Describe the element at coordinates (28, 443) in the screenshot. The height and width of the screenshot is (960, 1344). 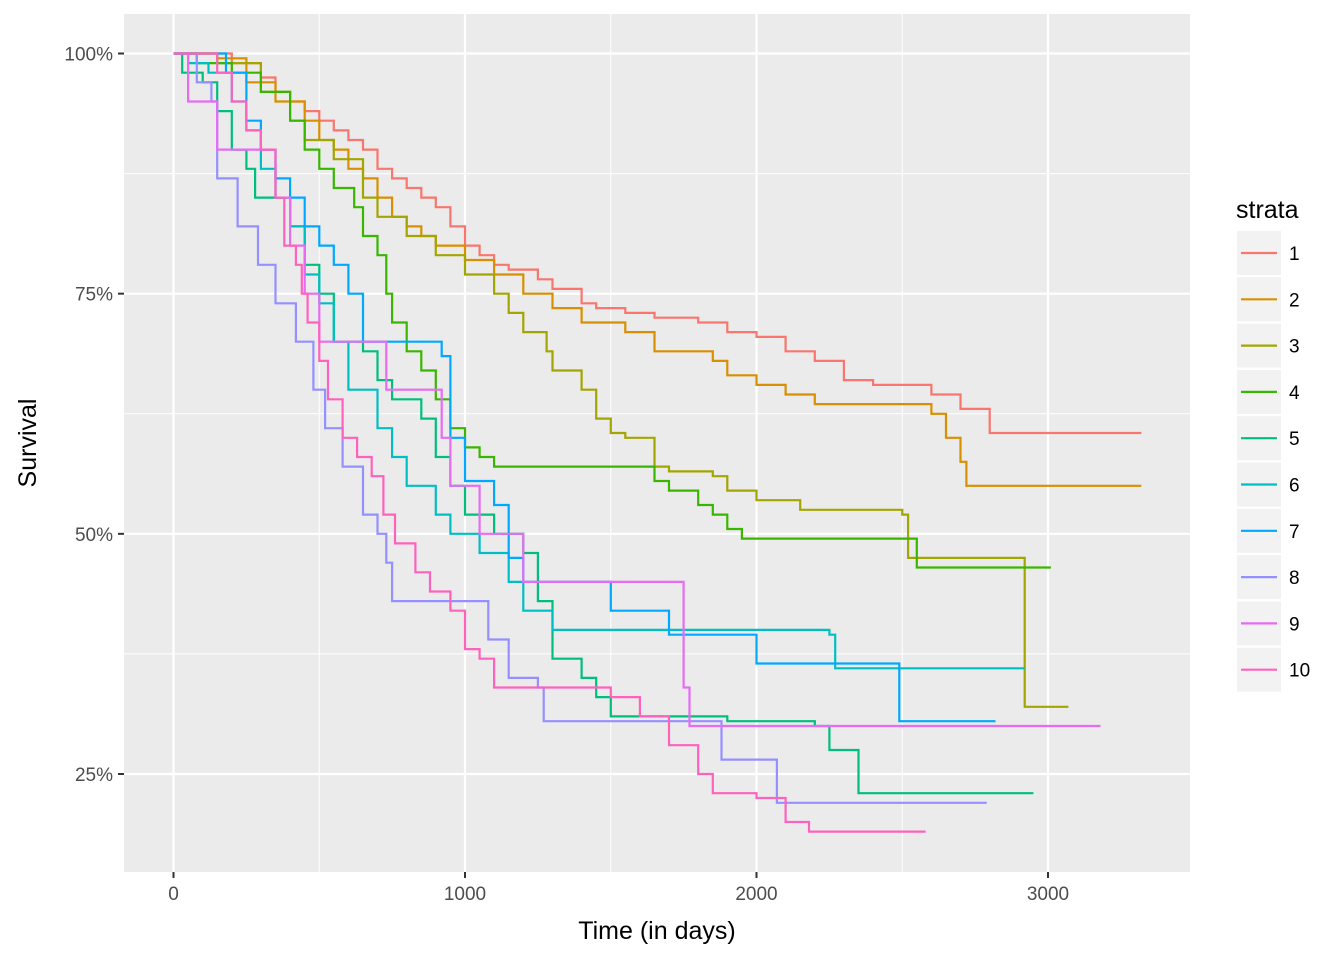
I see `y-axis-title: Survival` at that location.